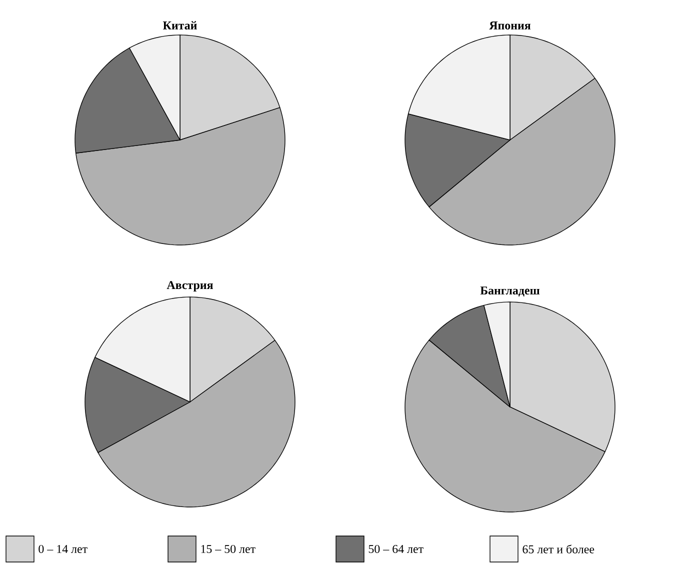 The height and width of the screenshot is (567, 693). Describe the element at coordinates (228, 549) in the screenshot. I see `legend-label: 15 – 50 лет` at that location.